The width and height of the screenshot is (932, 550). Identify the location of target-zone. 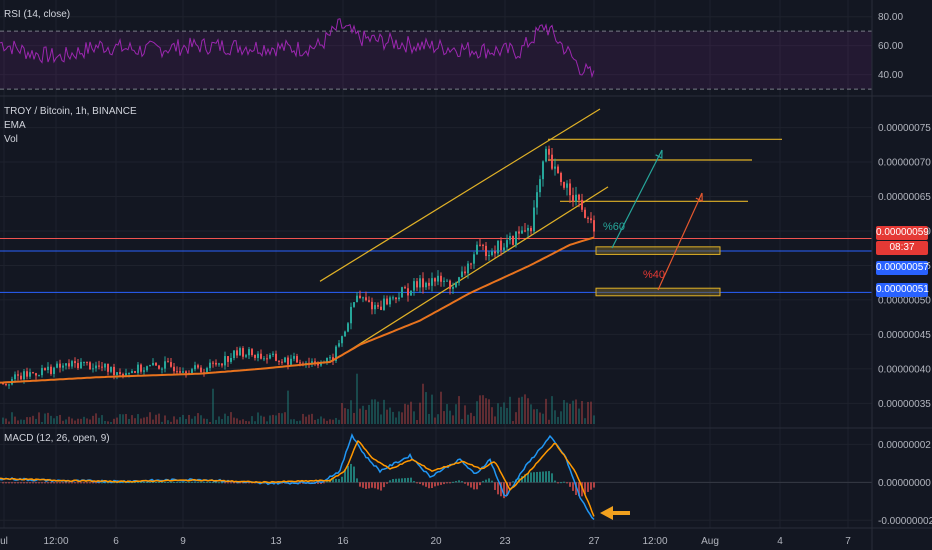
(658, 292).